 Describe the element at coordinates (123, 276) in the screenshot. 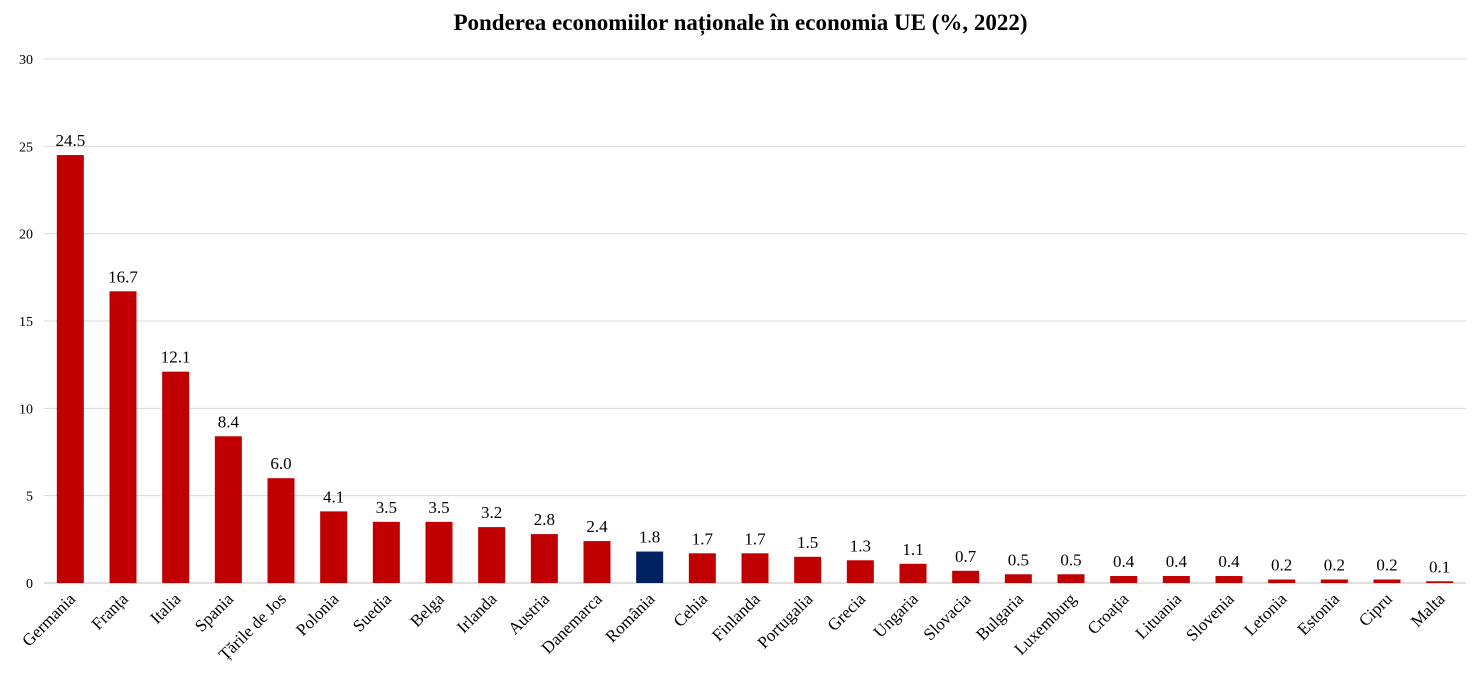

I see `data-label: 16.7` at that location.